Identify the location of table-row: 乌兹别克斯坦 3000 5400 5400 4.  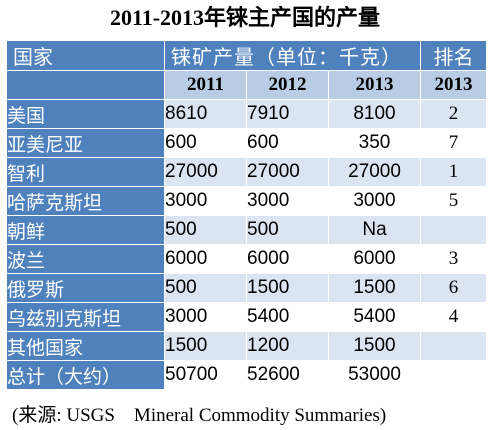
(247, 317).